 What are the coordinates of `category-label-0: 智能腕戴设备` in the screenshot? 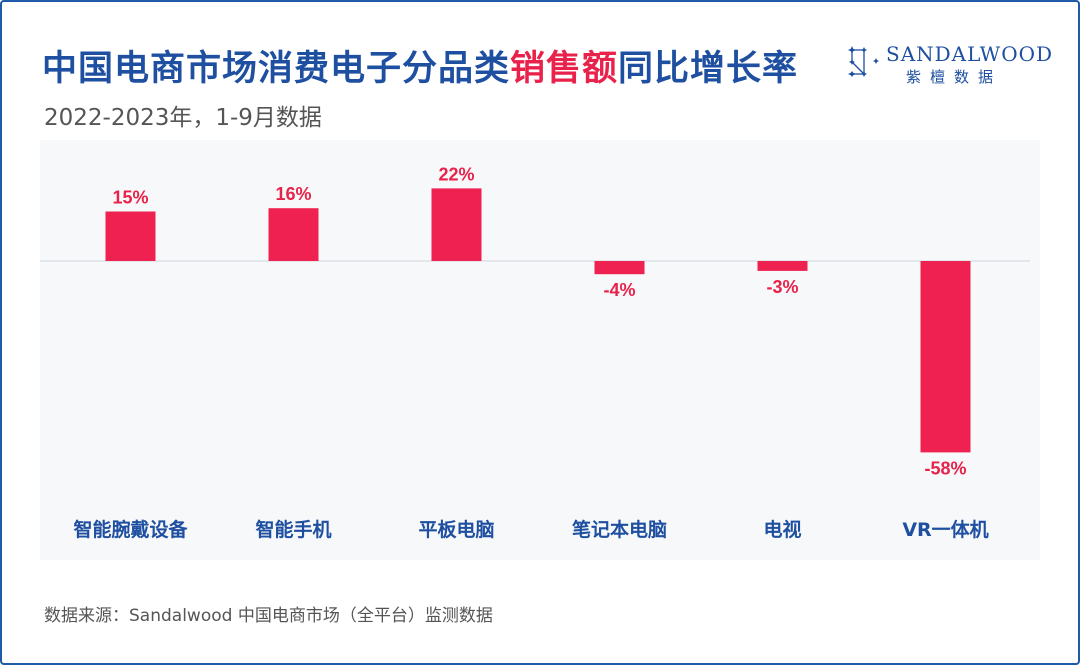 It's located at (130, 529).